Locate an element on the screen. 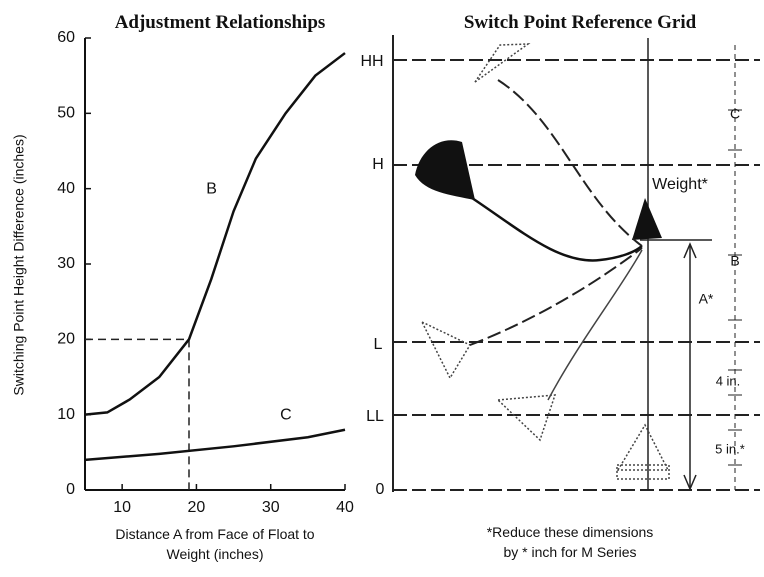 Image resolution: width=764 pixels, height=577 pixels. diagram-title: Switch Point Reference Grid is located at coordinates (580, 22).